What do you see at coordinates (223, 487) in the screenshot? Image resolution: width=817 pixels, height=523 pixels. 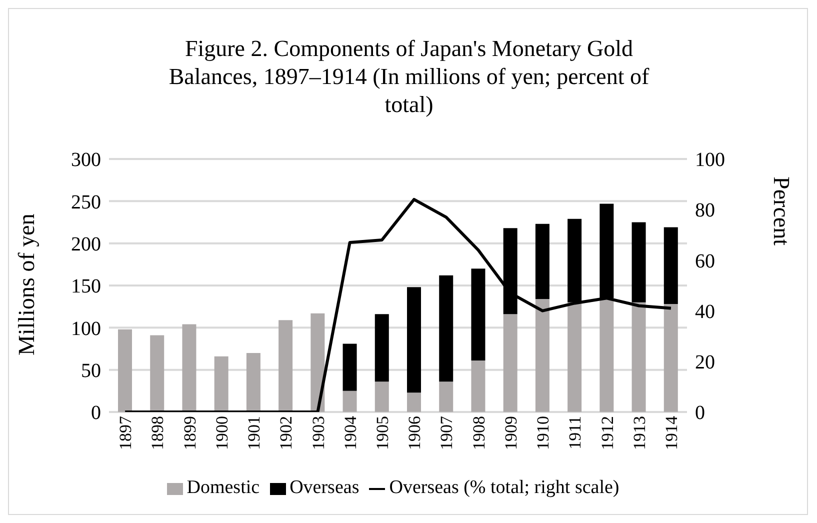 I see `legend-label: Domestic` at bounding box center [223, 487].